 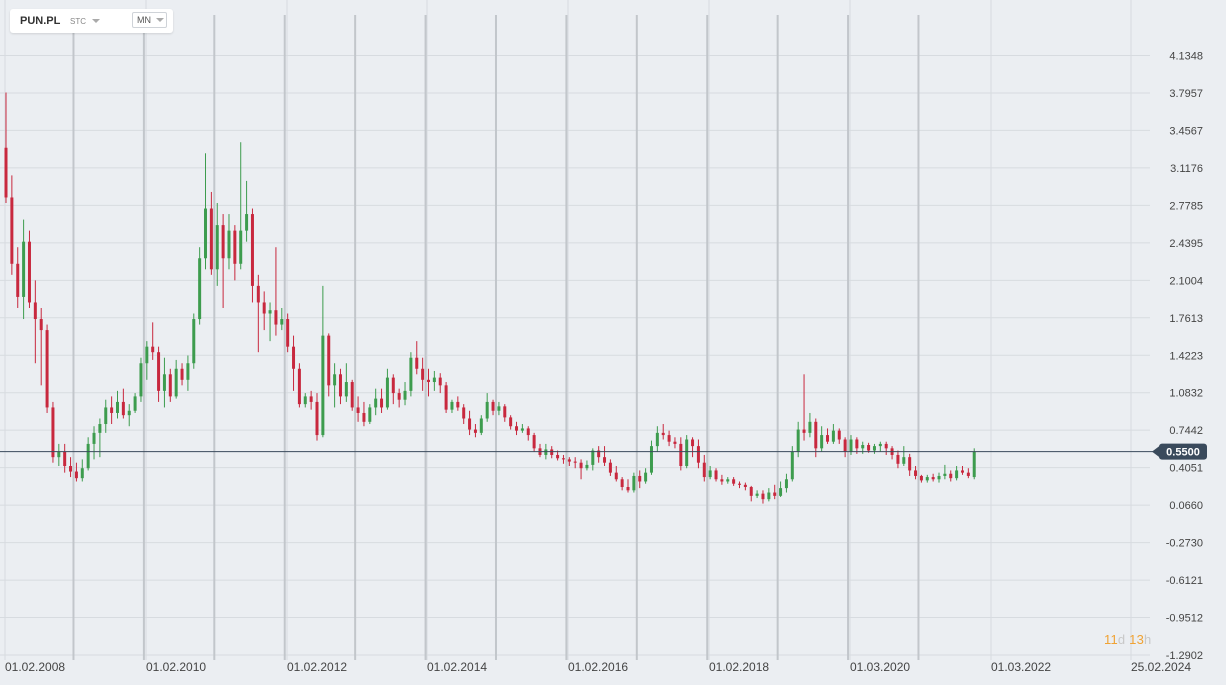 I want to click on y-tick-label: 0.4051, so click(x=1186, y=469).